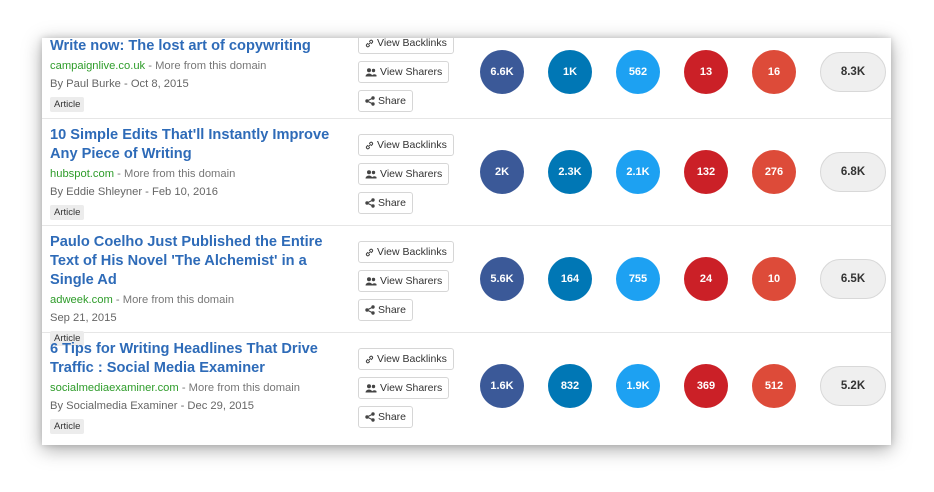 The image size is (934, 492). I want to click on facebook-count: 6.6K, so click(502, 72).